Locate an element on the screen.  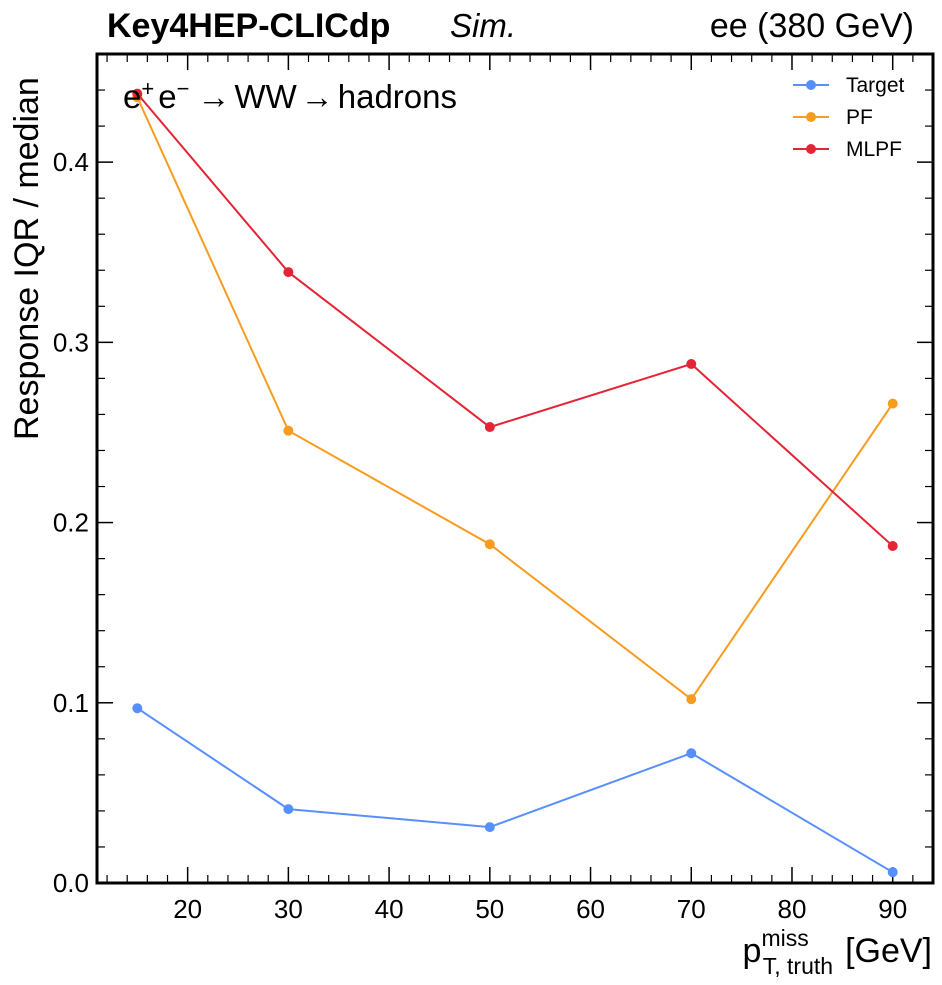
energy-label: ee (380 GeV) is located at coordinates (812, 26).